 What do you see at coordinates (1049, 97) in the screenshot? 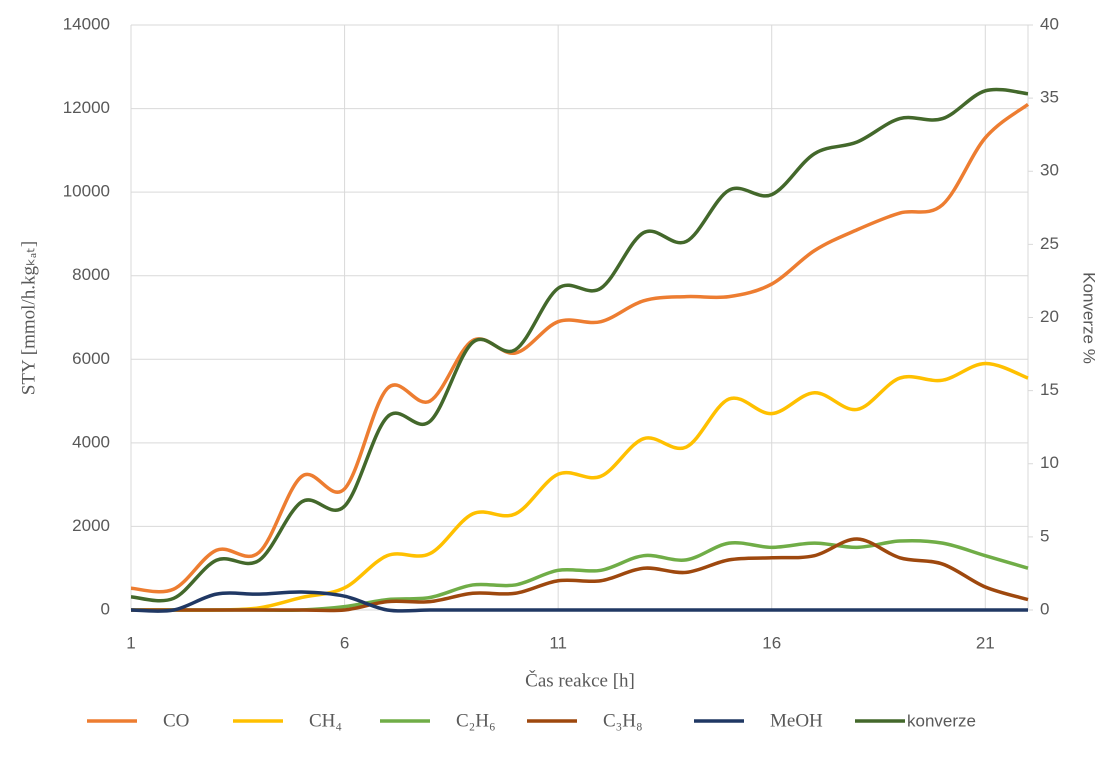
I see `y2-tick-label: 35` at bounding box center [1049, 97].